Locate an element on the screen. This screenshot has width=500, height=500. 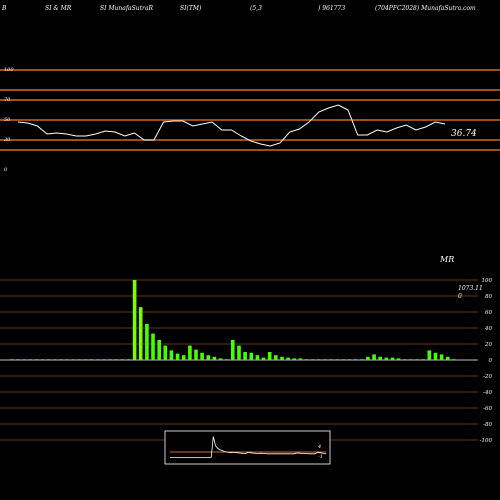
rsi-tick-label: 30 is located at coordinates (7, 140).